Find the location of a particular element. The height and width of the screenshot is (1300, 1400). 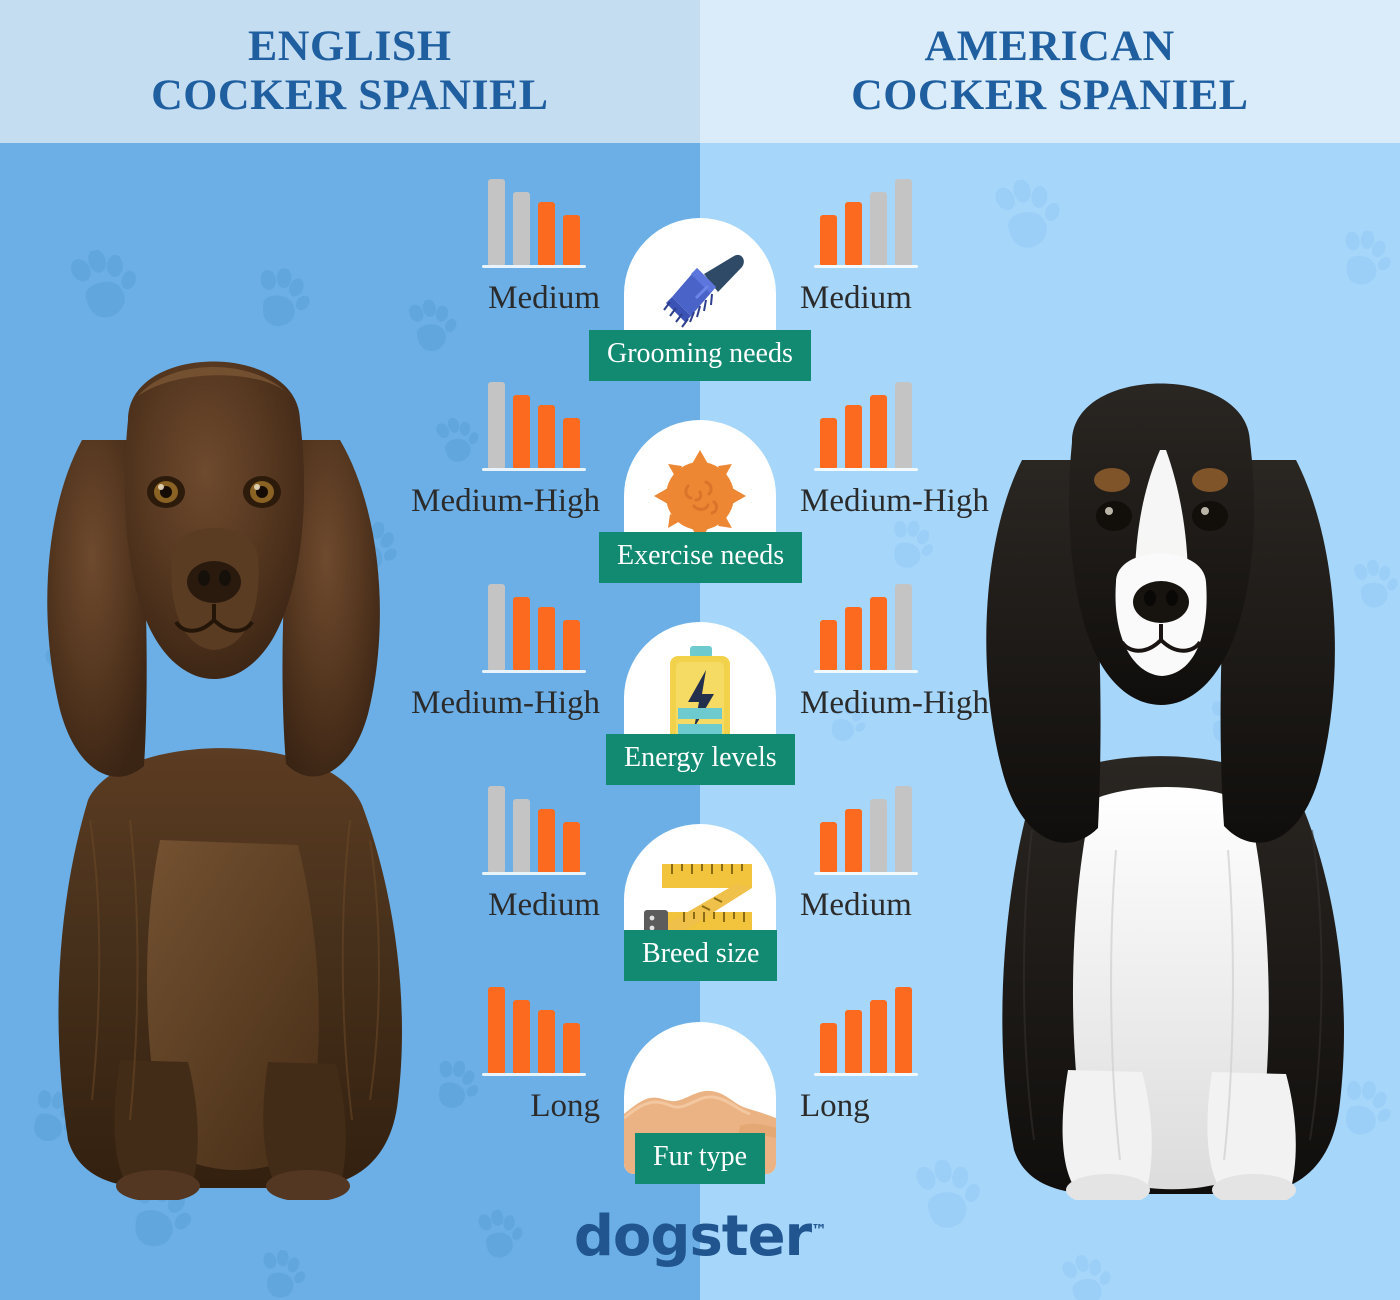

brush-icon is located at coordinates (700, 294).